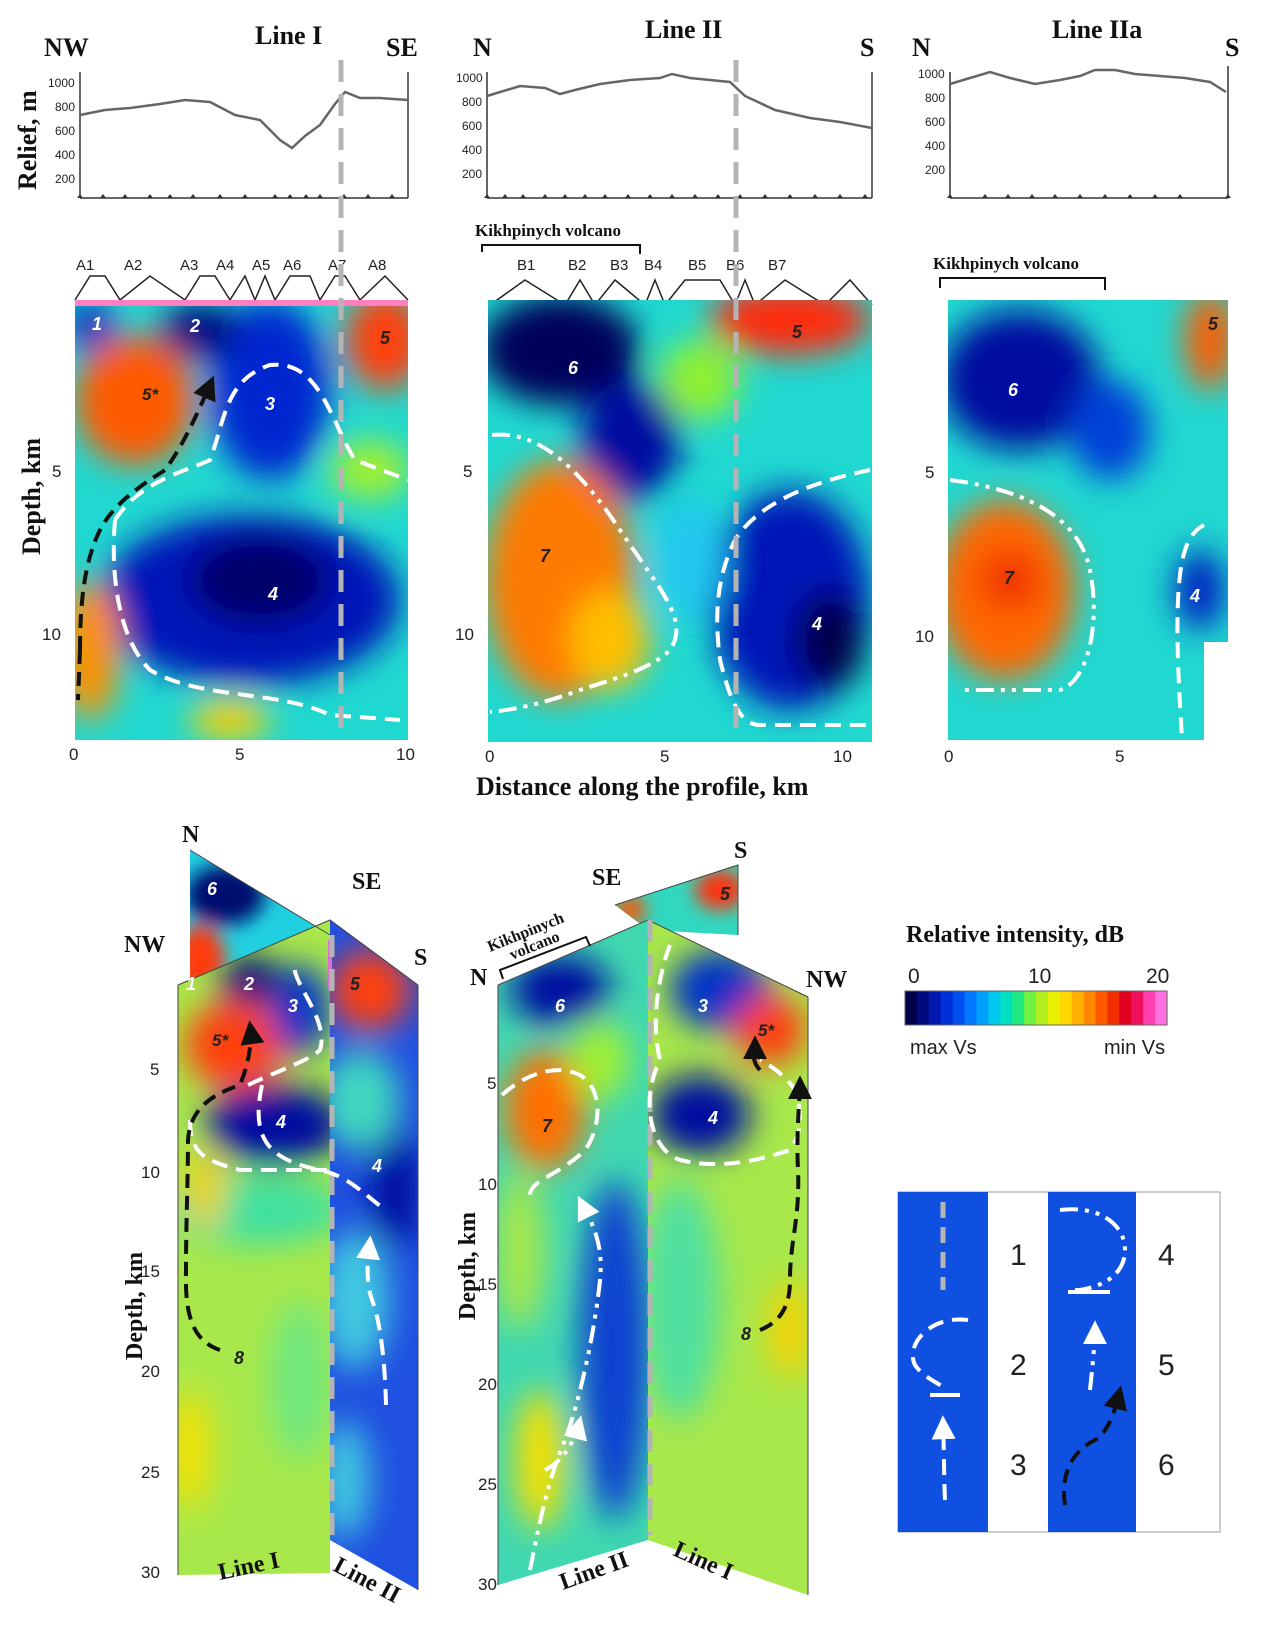 The height and width of the screenshot is (1633, 1262). I want to click on colorbar-swatches, so click(1036, 1008).